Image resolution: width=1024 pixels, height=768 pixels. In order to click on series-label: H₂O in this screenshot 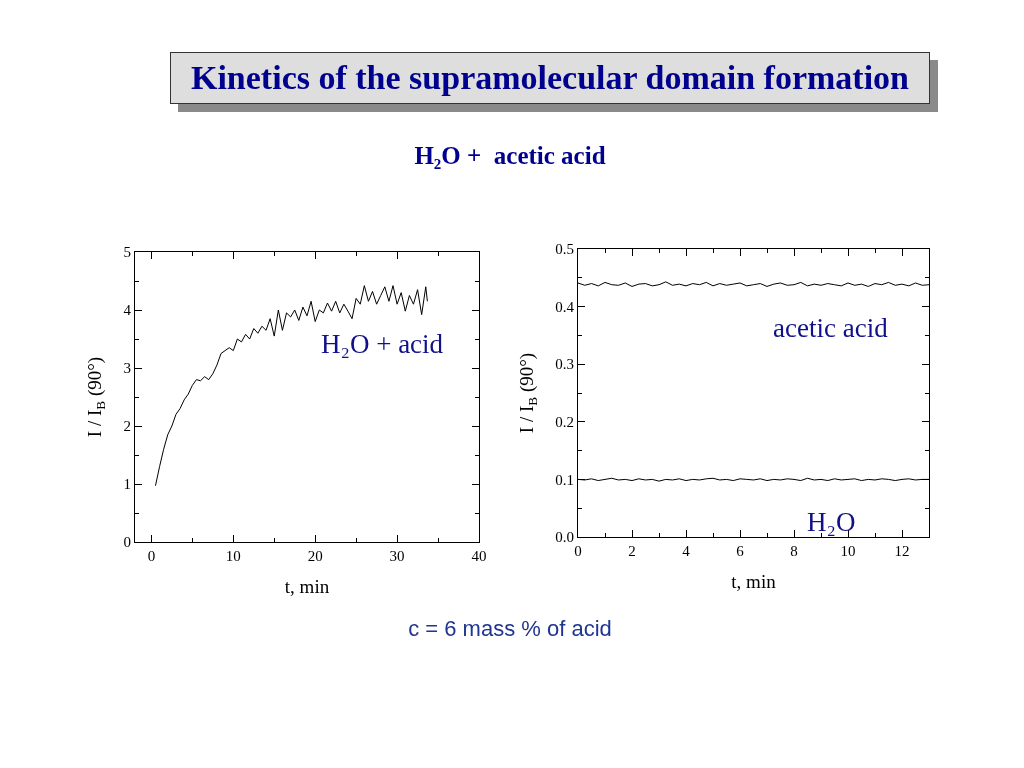, I will do `click(831, 522)`.